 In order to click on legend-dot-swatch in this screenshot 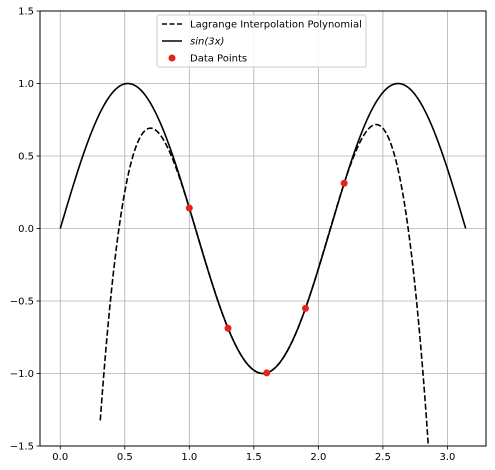, I will do `click(172, 58)`.